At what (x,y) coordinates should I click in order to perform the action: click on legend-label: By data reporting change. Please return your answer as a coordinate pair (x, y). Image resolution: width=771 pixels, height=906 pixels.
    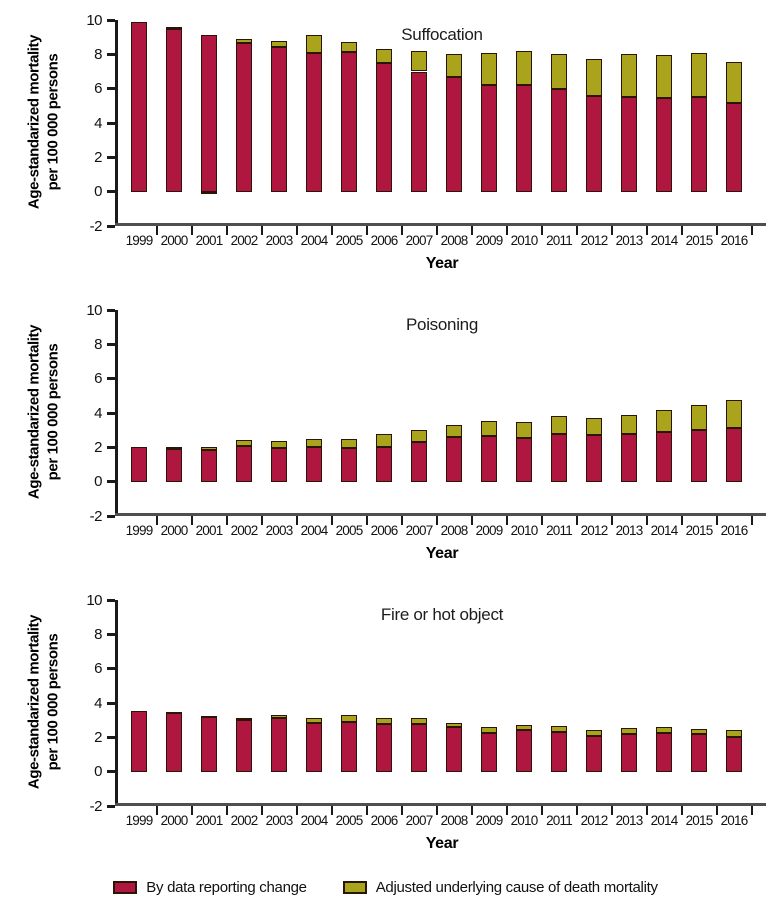
    Looking at the image, I should click on (226, 887).